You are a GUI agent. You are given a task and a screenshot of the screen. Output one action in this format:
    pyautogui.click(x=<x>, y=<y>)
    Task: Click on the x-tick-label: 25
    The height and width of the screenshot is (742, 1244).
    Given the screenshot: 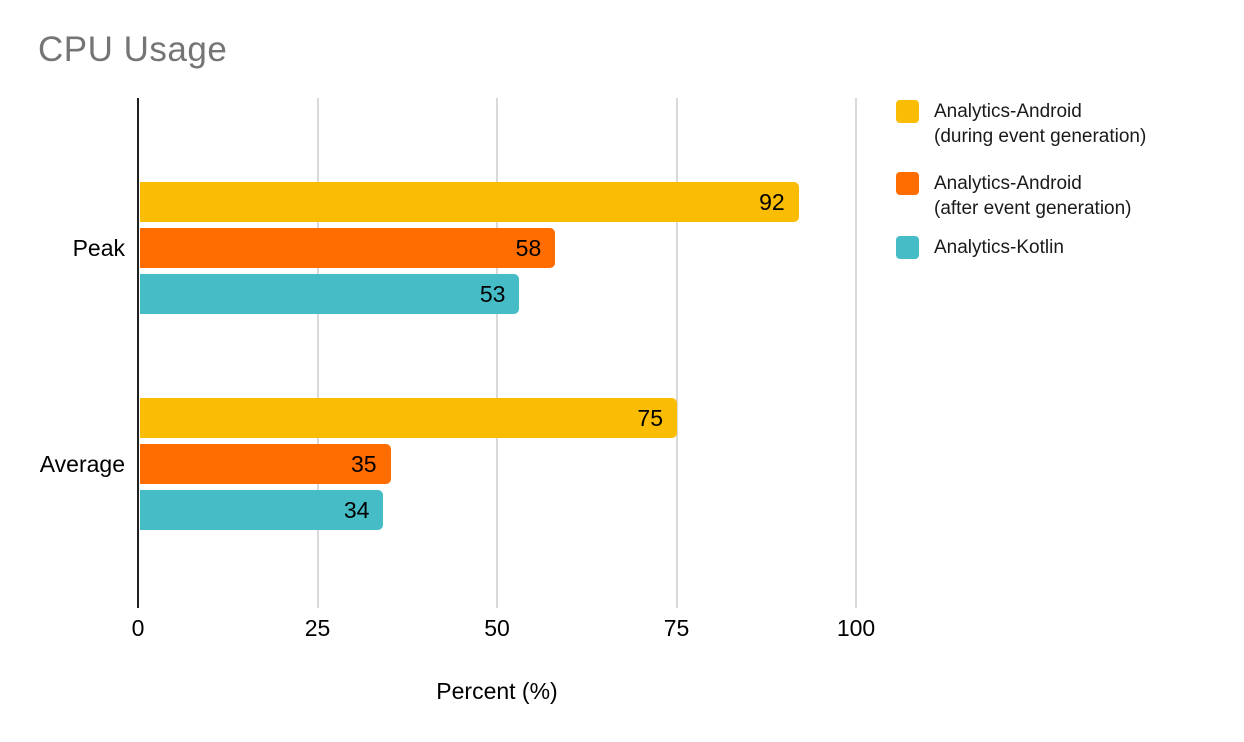 What is the action you would take?
    pyautogui.click(x=317, y=628)
    